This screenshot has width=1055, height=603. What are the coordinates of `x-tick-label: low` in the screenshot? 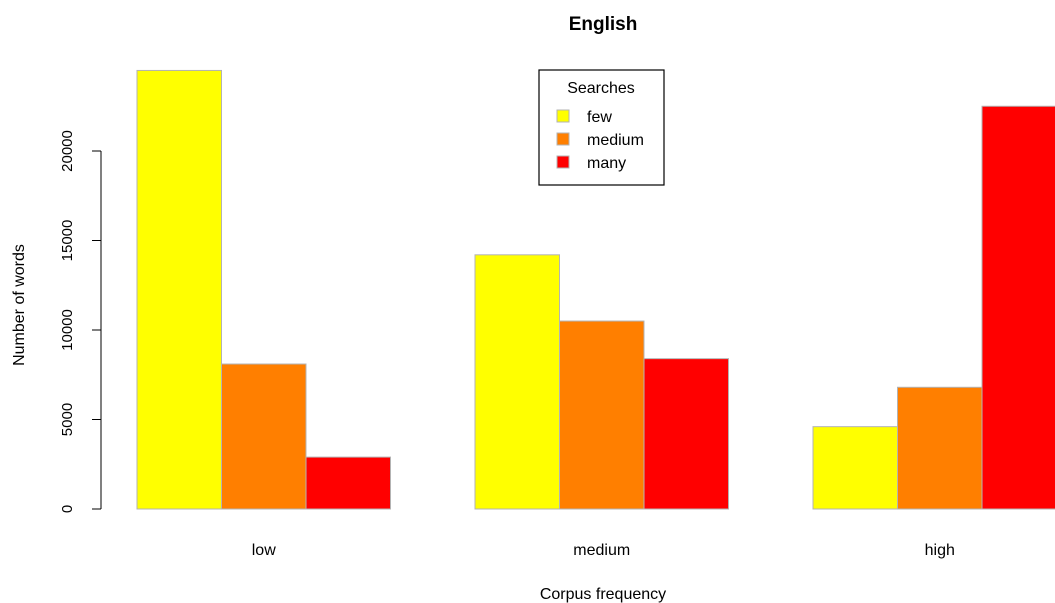 It's located at (264, 550).